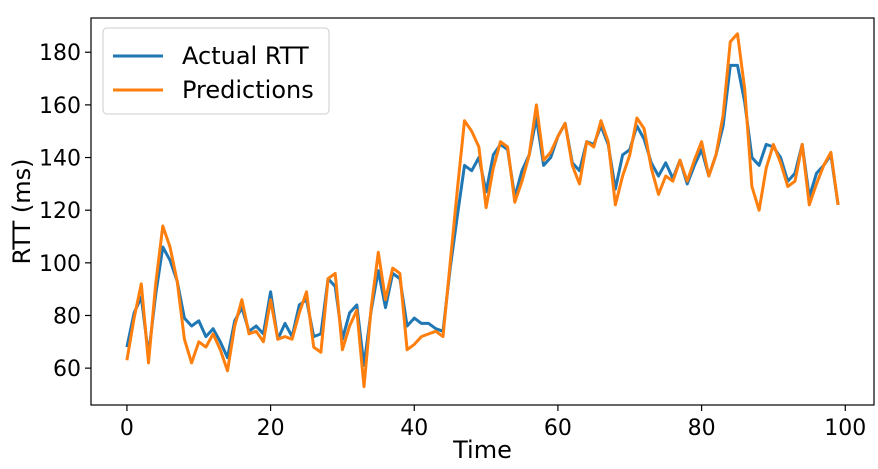 Image resolution: width=878 pixels, height=469 pixels. Describe the element at coordinates (60, 211) in the screenshot. I see `y-tick-label: 120` at that location.